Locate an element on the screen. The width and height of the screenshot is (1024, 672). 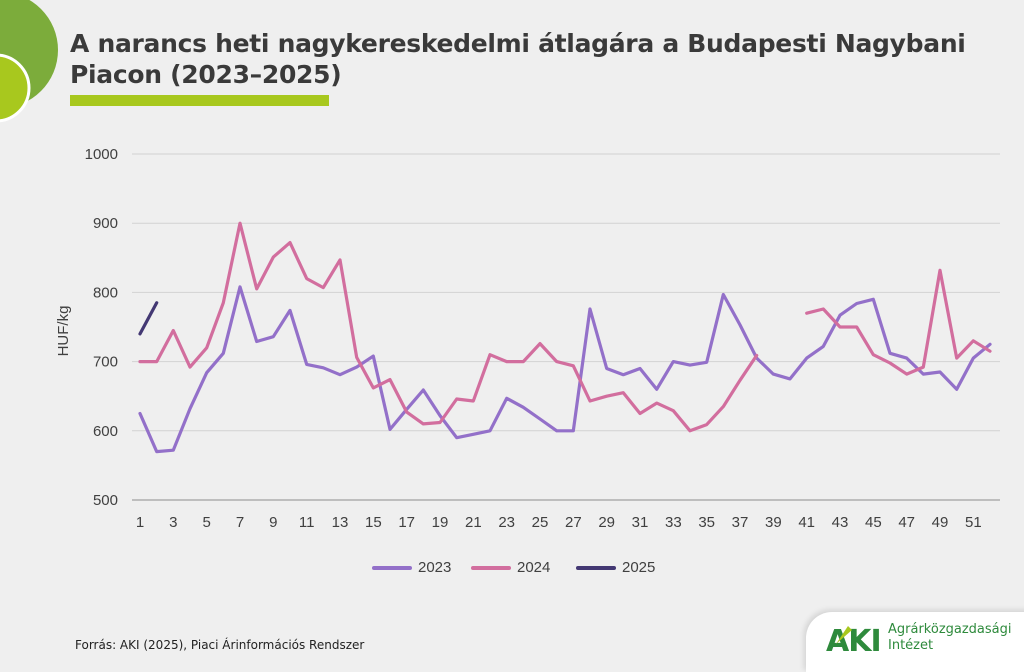
x-tick-label: 1 is located at coordinates (140, 522).